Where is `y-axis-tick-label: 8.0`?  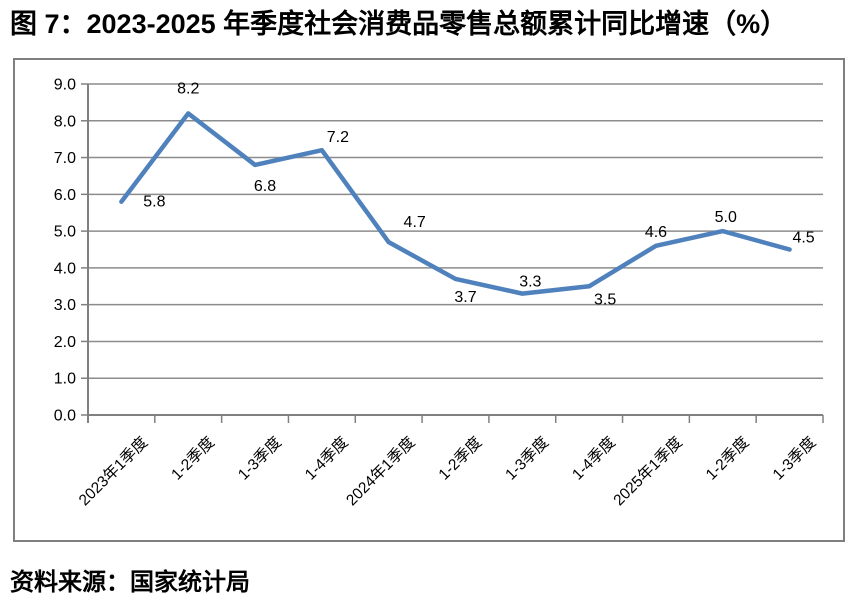
y-axis-tick-label: 8.0 is located at coordinates (65, 121).